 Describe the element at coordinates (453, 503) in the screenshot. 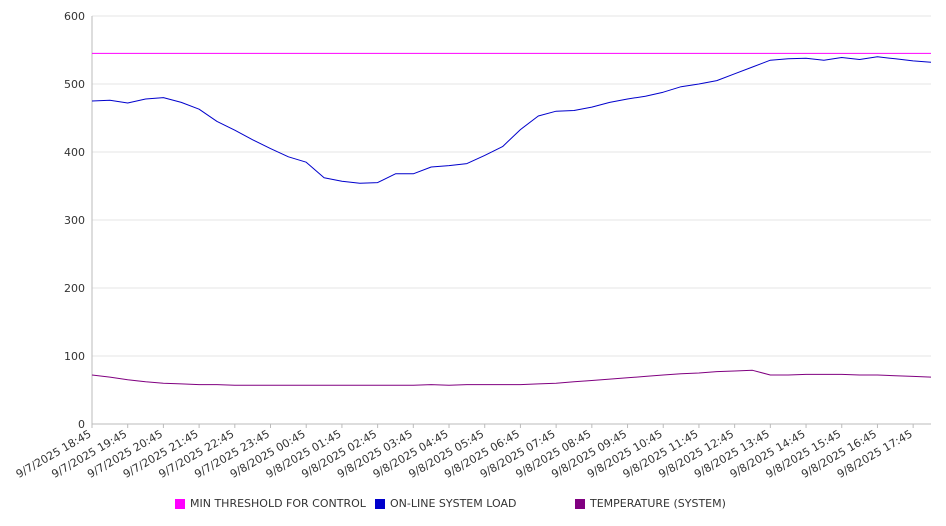

I see `legend-label-system-load: ON-LINE SYSTEM LOAD` at that location.